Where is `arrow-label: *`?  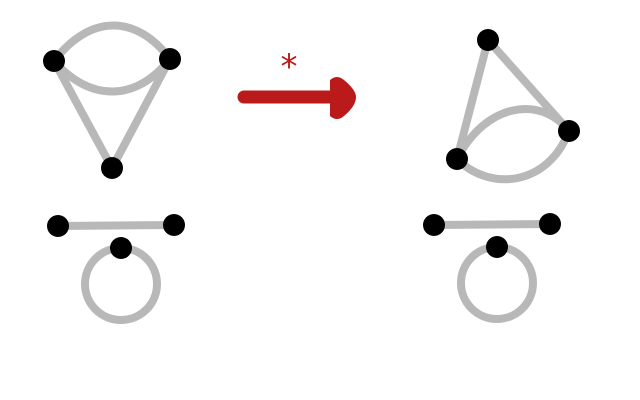 arrow-label: * is located at coordinates (289, 67).